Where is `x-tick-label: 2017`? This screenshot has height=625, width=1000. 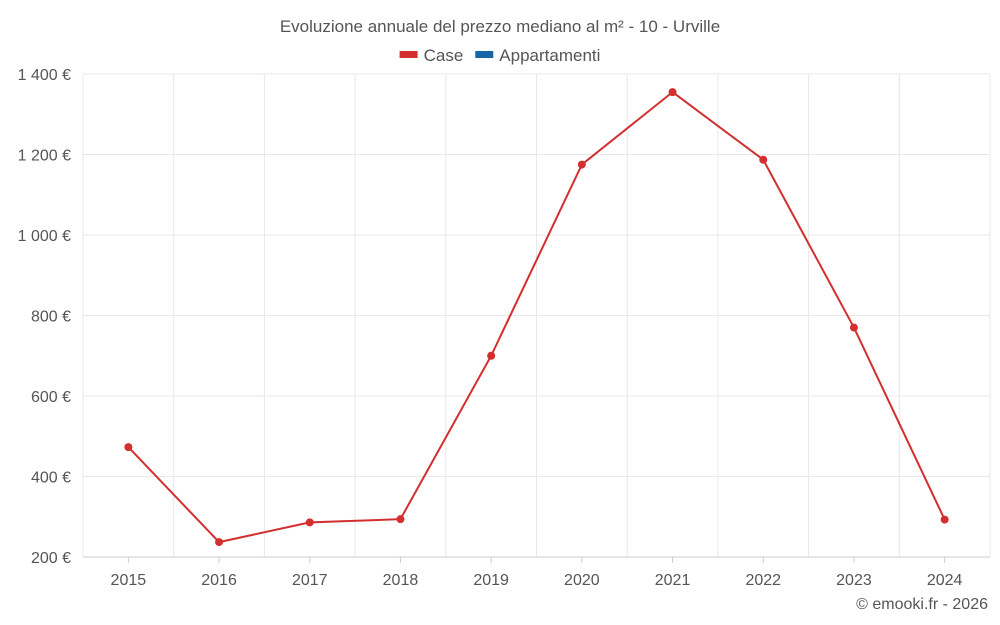
x-tick-label: 2017 is located at coordinates (310, 580).